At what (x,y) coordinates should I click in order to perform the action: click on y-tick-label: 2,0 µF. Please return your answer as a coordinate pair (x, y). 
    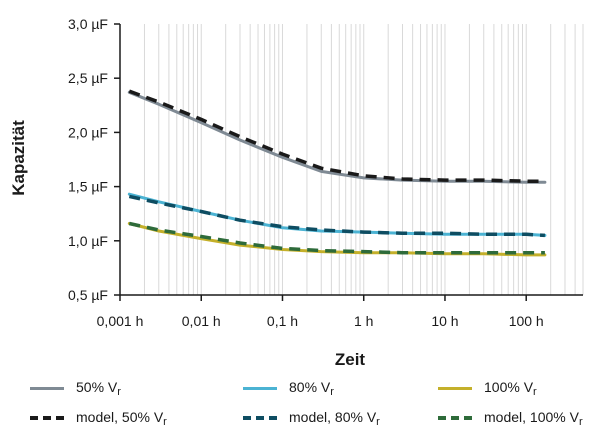
    Looking at the image, I should click on (88, 132).